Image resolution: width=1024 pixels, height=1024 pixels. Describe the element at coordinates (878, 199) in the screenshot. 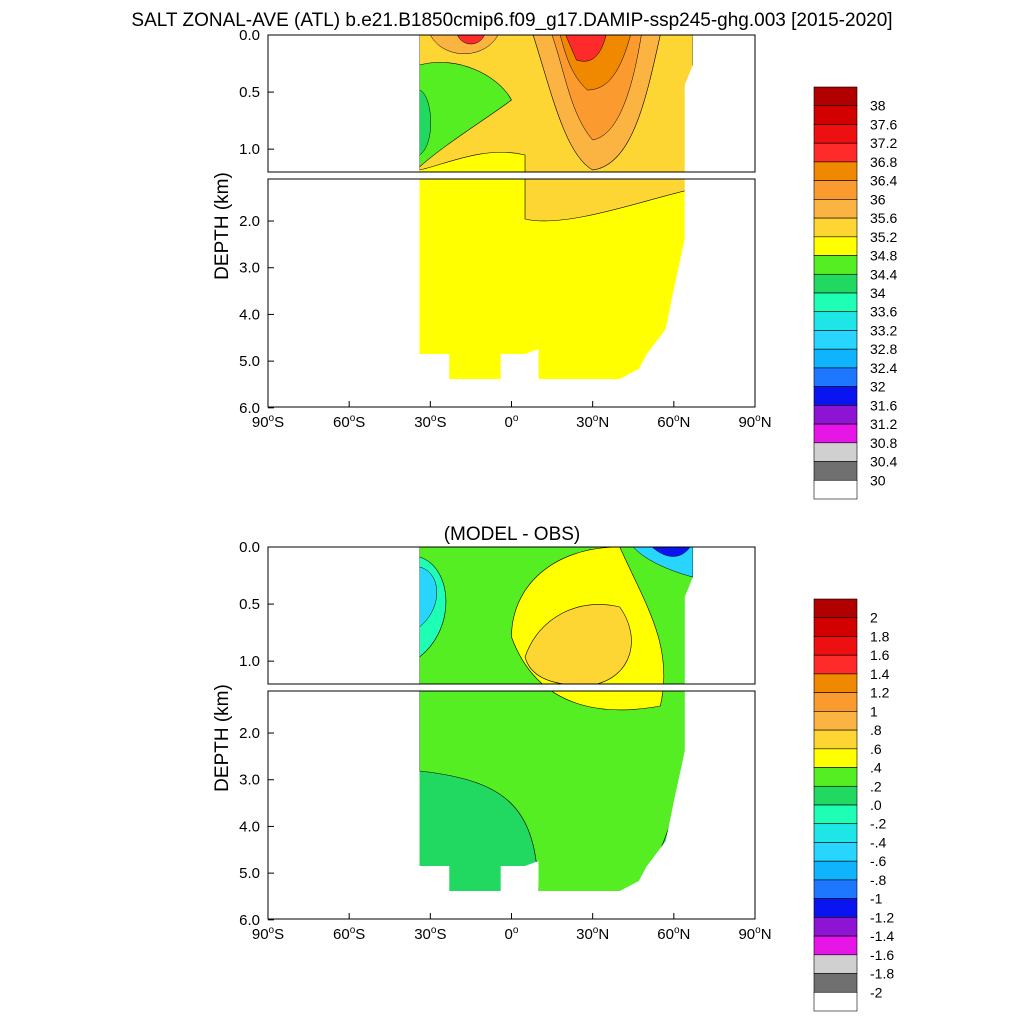

I see `colorbar-label: 36` at that location.